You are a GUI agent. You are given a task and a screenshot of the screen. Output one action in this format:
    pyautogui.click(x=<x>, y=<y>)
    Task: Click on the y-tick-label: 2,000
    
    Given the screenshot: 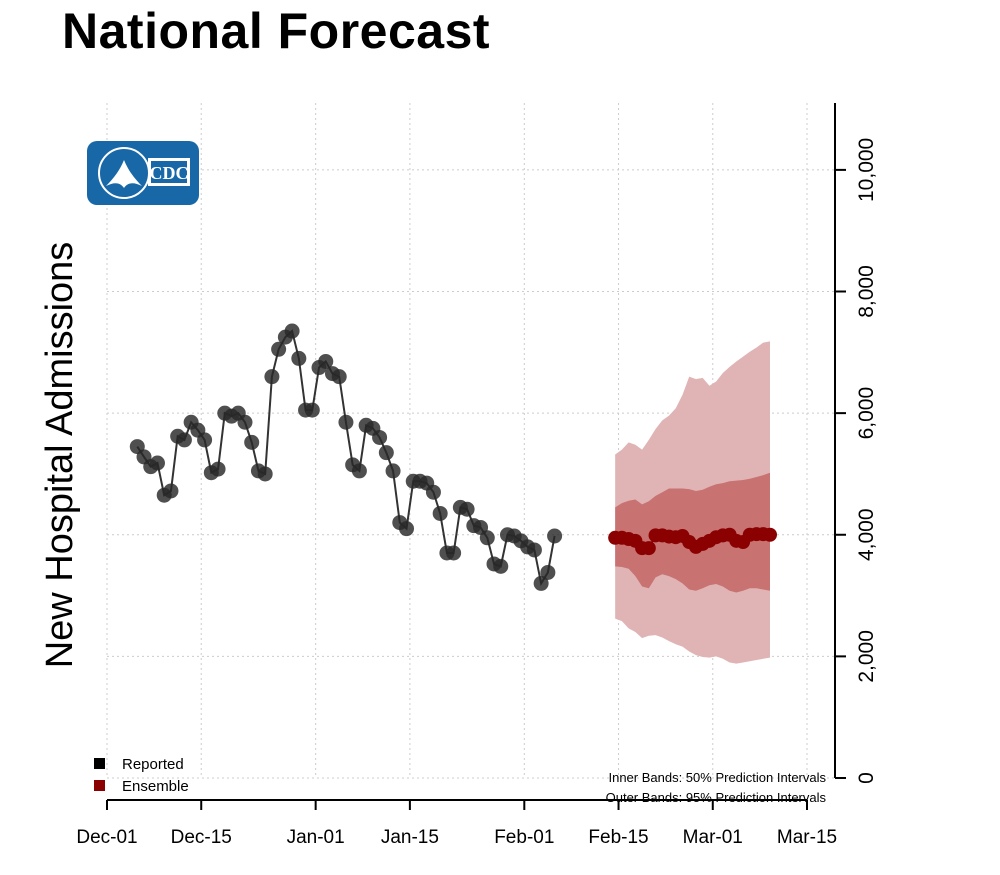 What is the action you would take?
    pyautogui.click(x=866, y=656)
    